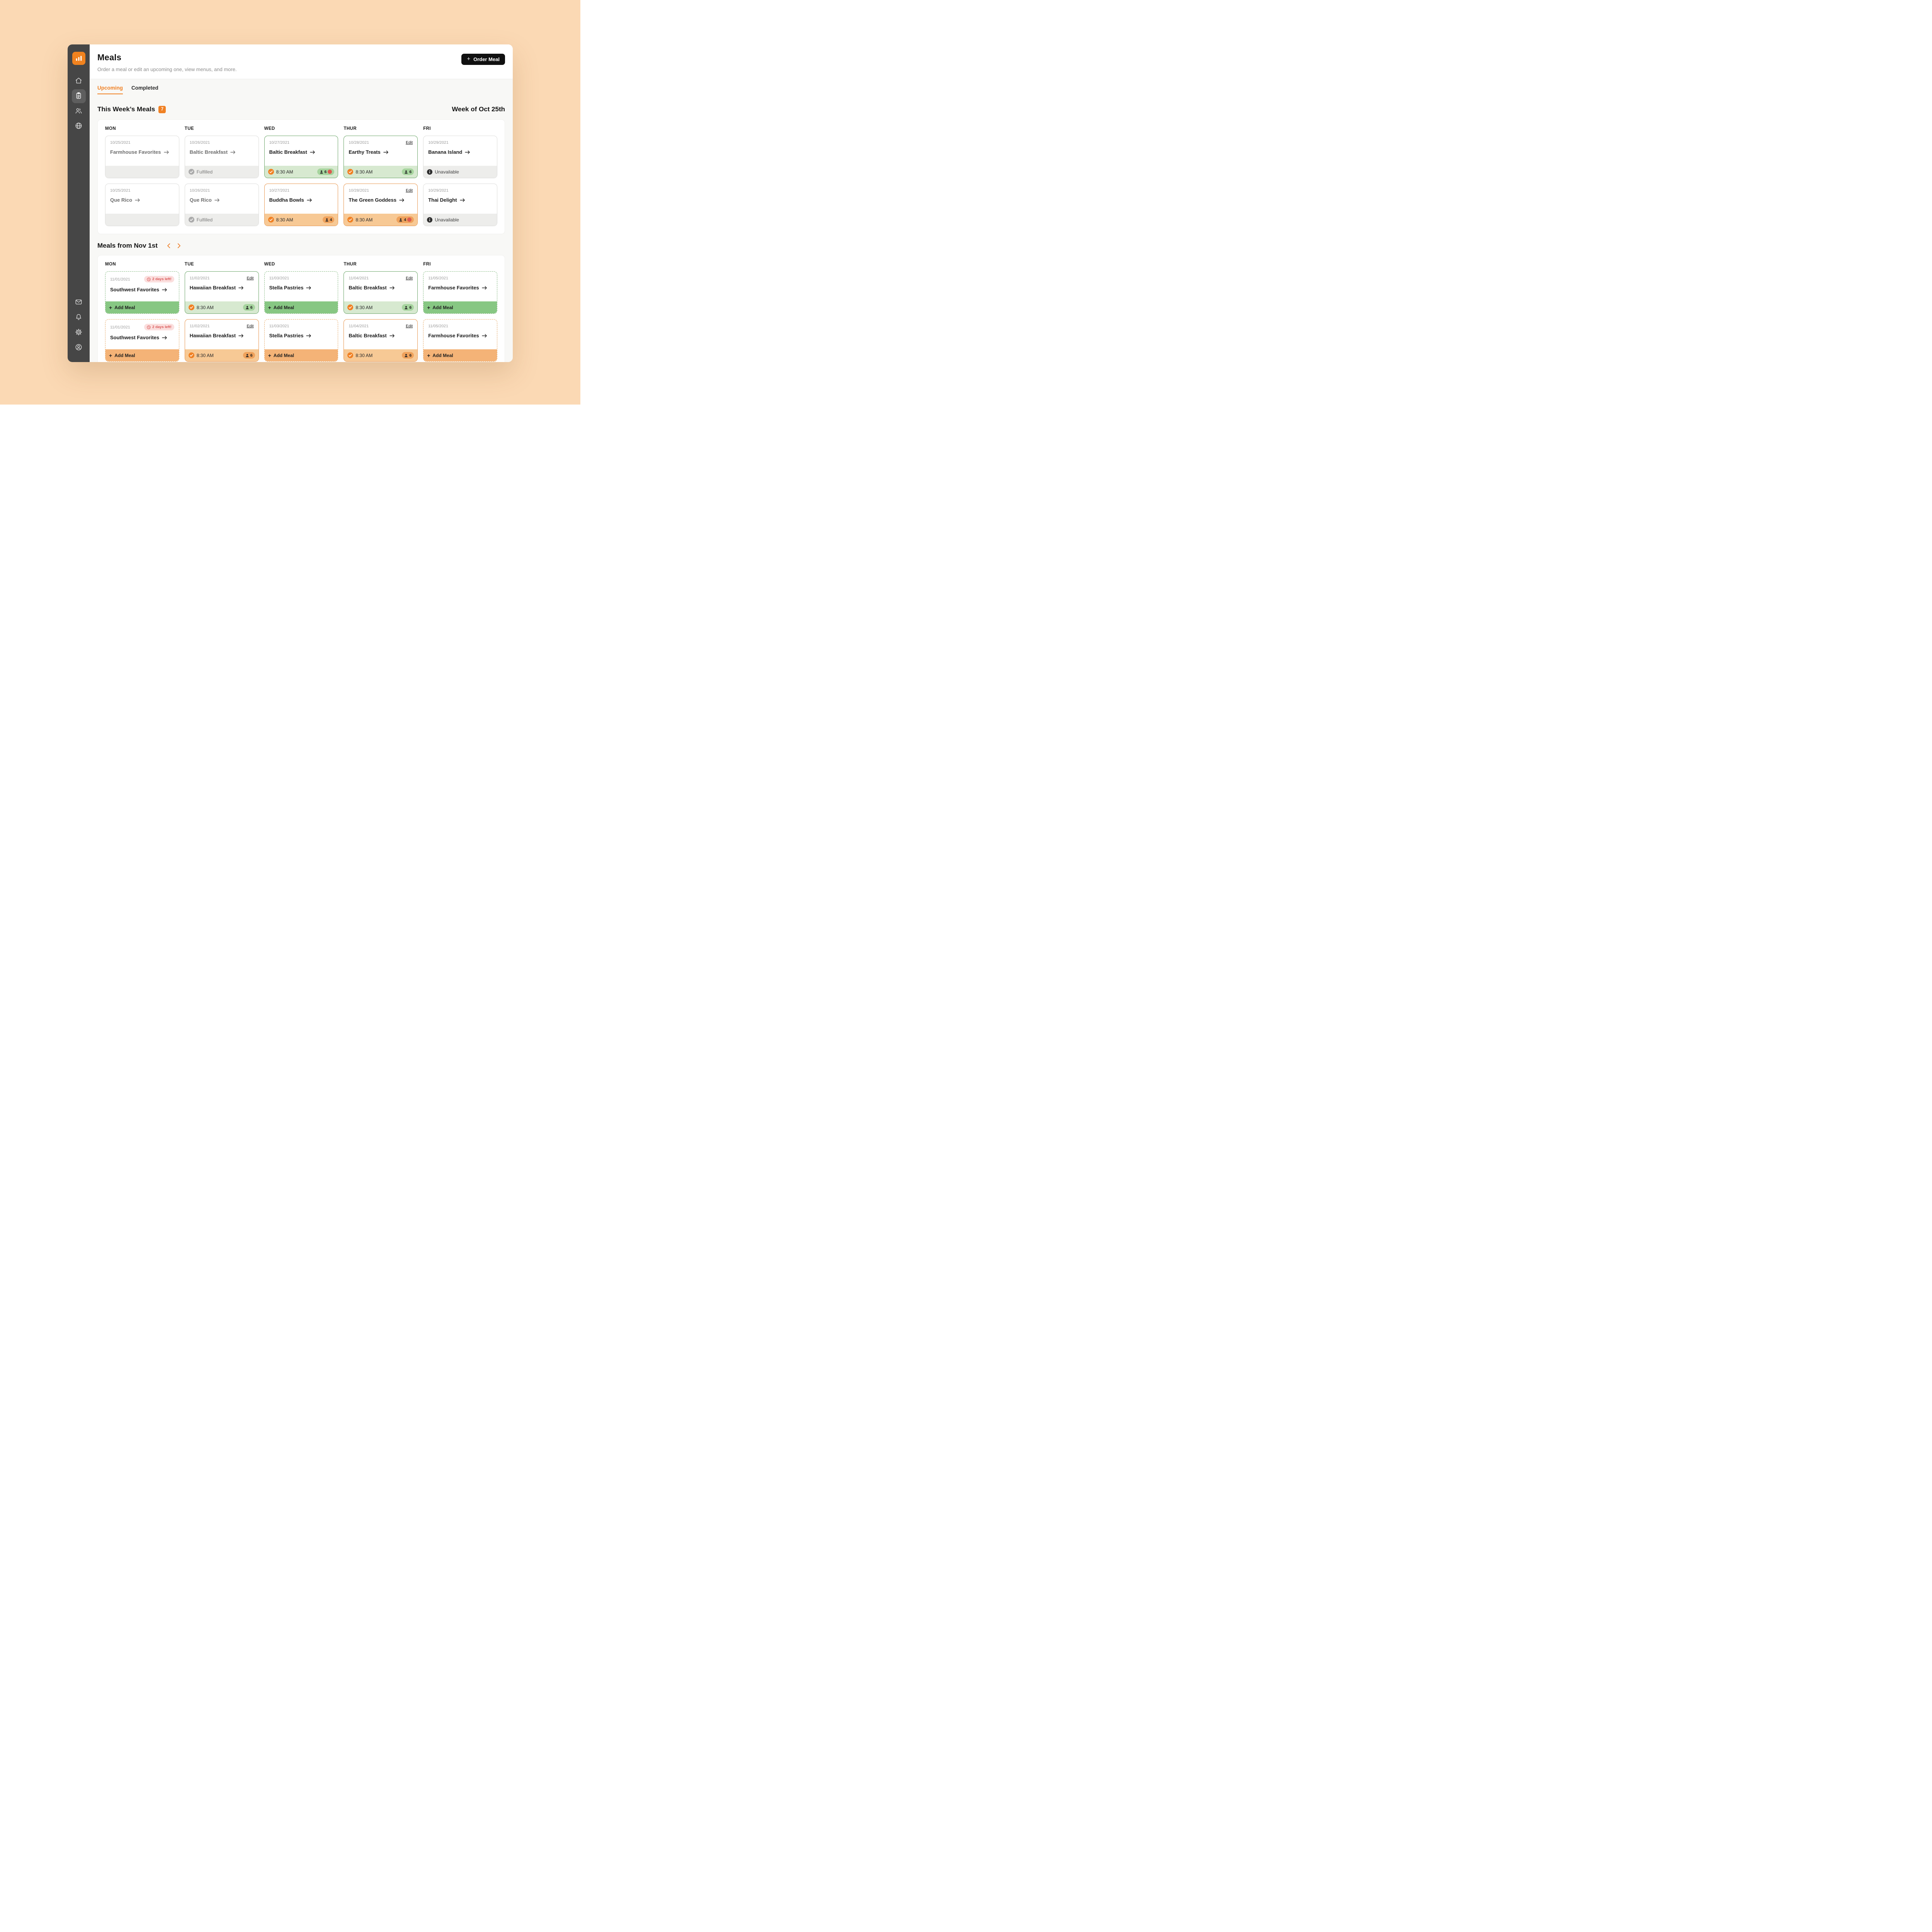 The width and height of the screenshot is (1932, 1932). Describe the element at coordinates (79, 81) in the screenshot. I see `sidebar-item-home` at that location.